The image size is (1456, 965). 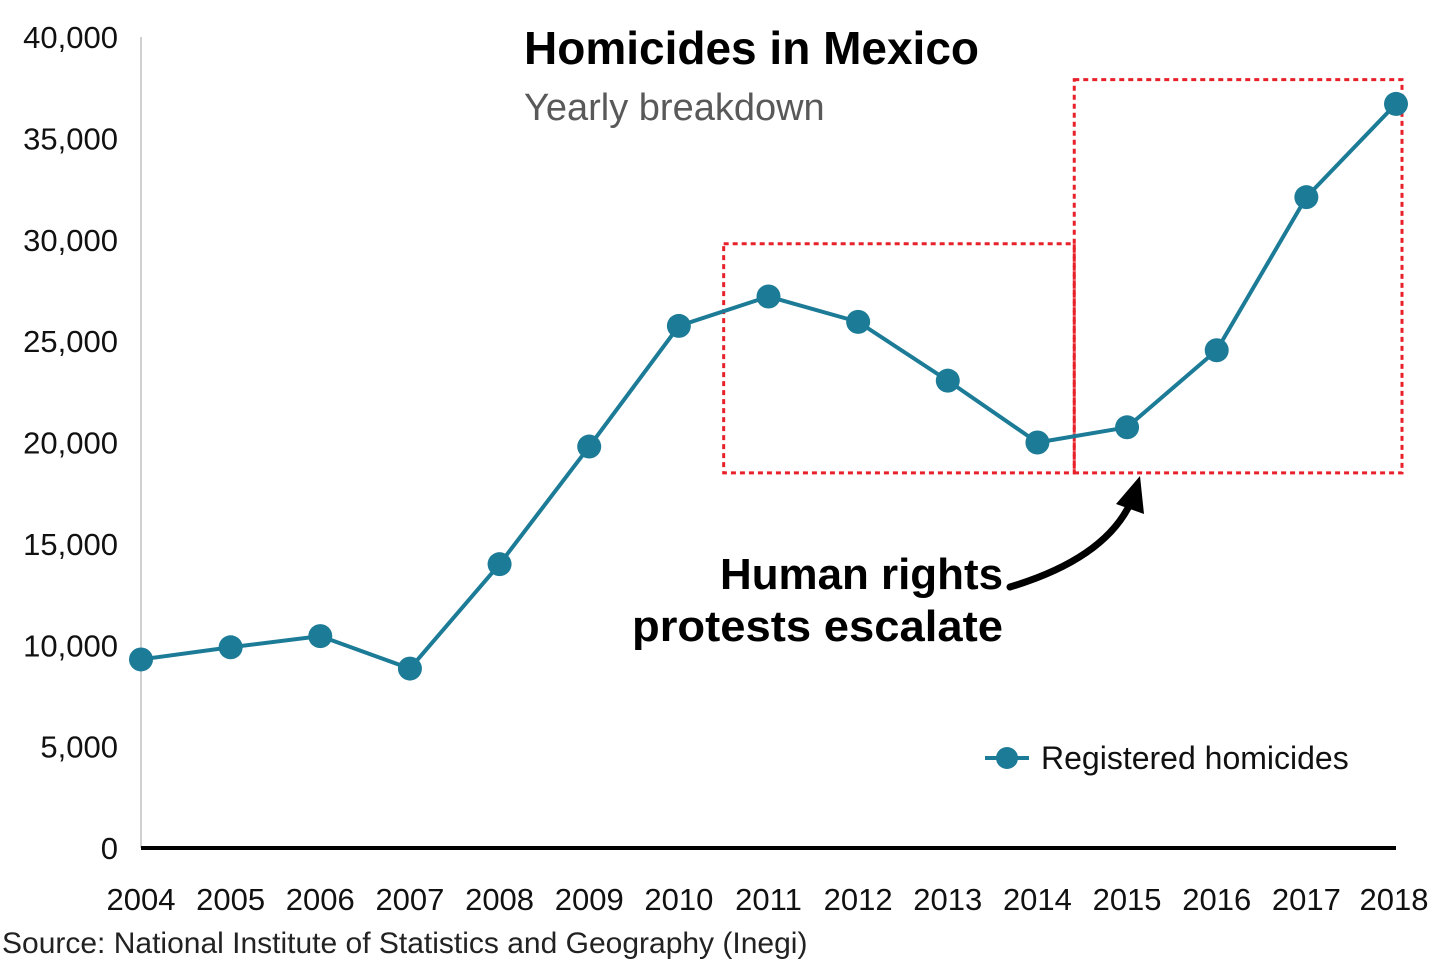 What do you see at coordinates (320, 899) in the screenshot?
I see `x-tick-label: 2006` at bounding box center [320, 899].